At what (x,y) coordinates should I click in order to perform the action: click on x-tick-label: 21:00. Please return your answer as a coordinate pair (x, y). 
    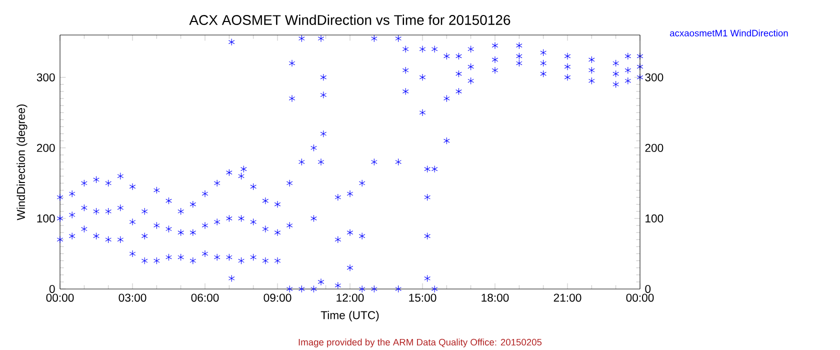
    Looking at the image, I should click on (568, 298).